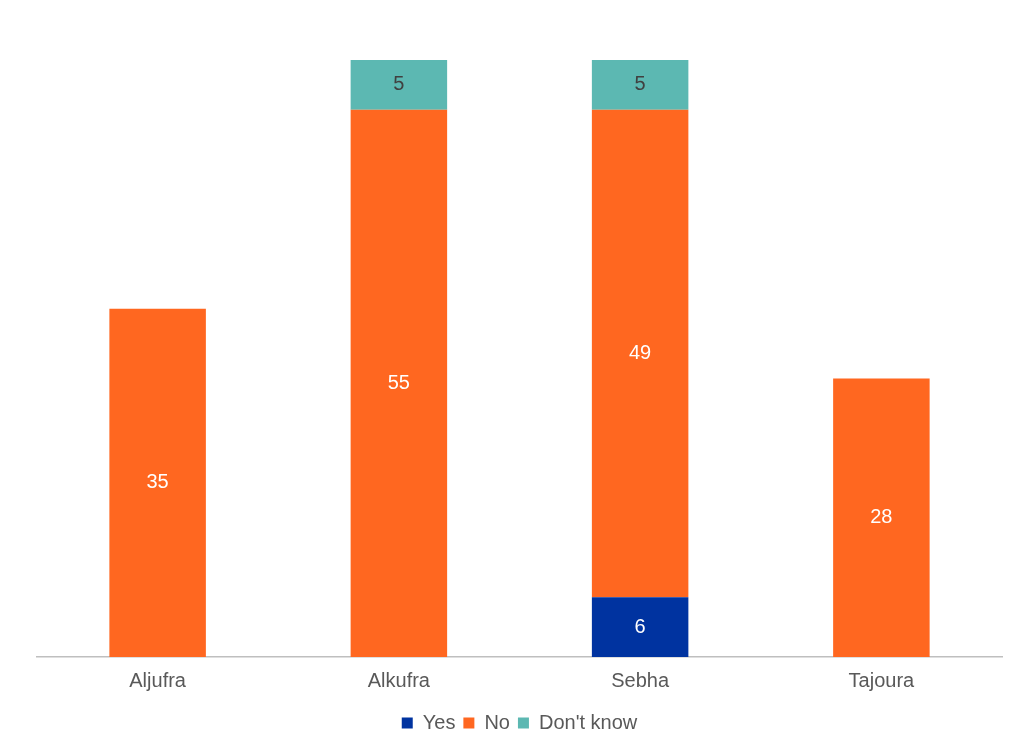 This screenshot has width=1020, height=753. I want to click on data-label: 49, so click(640, 352).